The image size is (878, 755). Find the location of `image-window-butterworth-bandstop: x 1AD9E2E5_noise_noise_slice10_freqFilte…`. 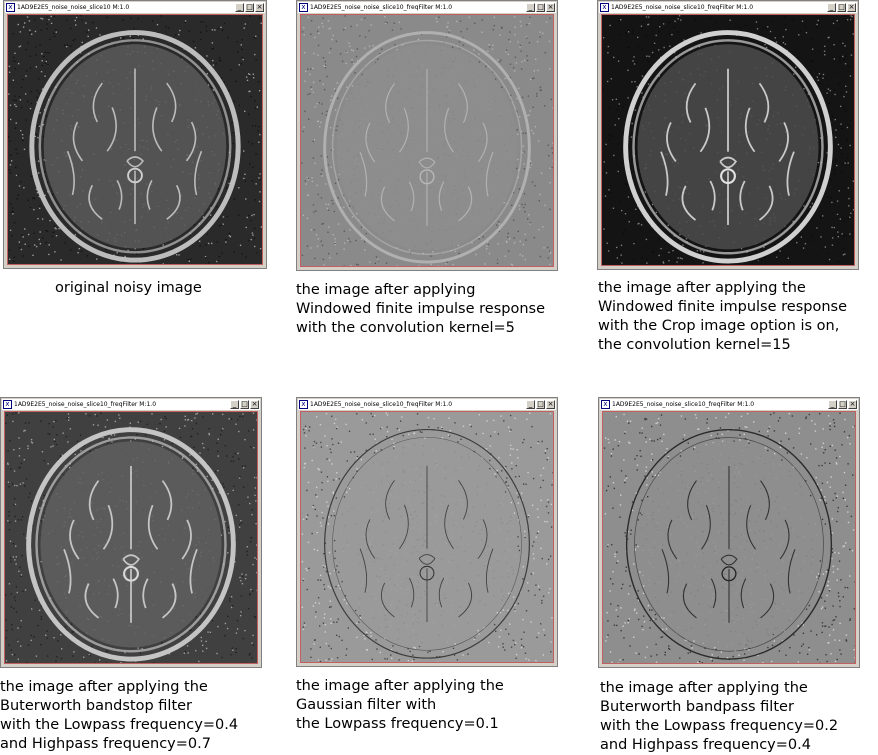

image-window-butterworth-bandstop: x 1AD9E2E5_noise_noise_slice10_freqFilte… is located at coordinates (131, 532).